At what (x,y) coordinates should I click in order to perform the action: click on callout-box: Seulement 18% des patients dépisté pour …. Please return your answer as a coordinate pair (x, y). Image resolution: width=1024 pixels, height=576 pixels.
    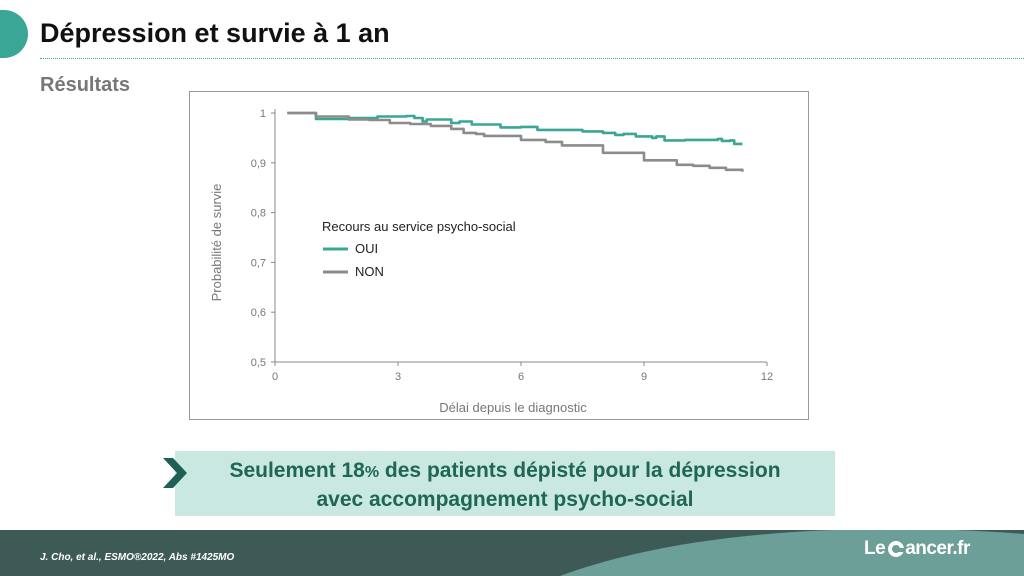
    Looking at the image, I should click on (505, 483).